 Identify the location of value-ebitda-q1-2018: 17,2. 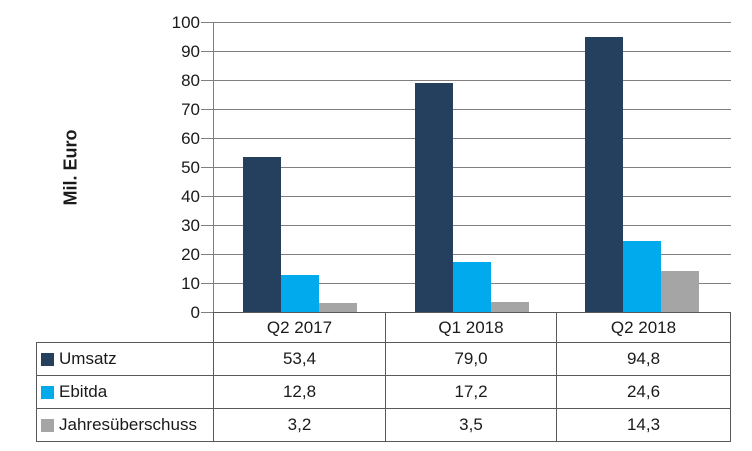
(471, 392).